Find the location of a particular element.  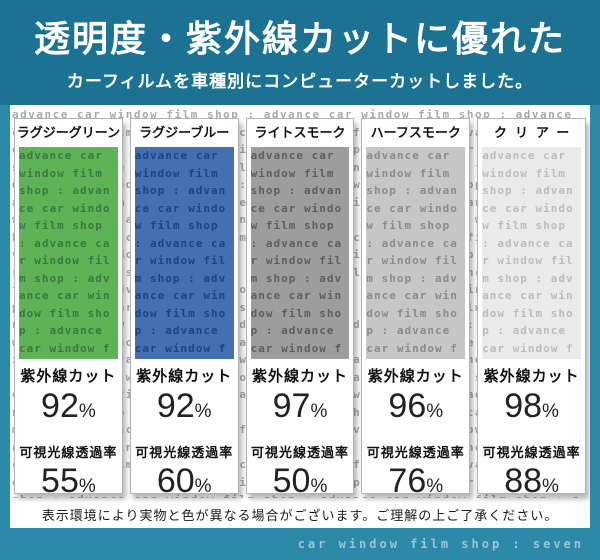

vlt-value: 60% is located at coordinates (184, 484).